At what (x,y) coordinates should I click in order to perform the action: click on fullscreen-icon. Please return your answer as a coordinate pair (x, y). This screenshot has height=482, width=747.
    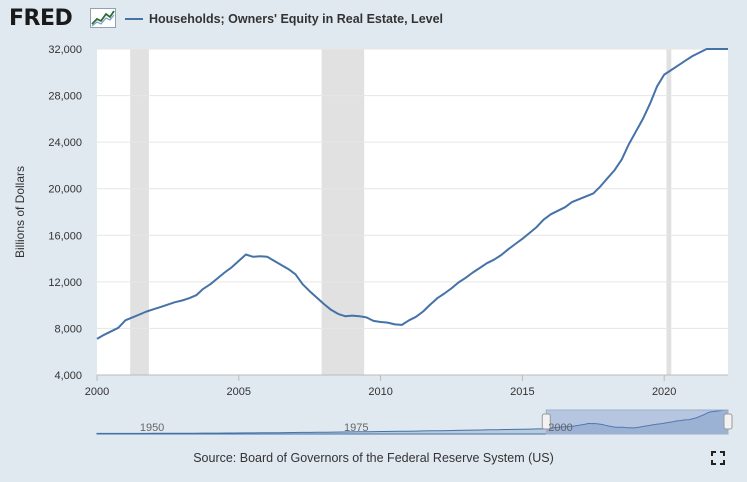
    Looking at the image, I should click on (718, 458).